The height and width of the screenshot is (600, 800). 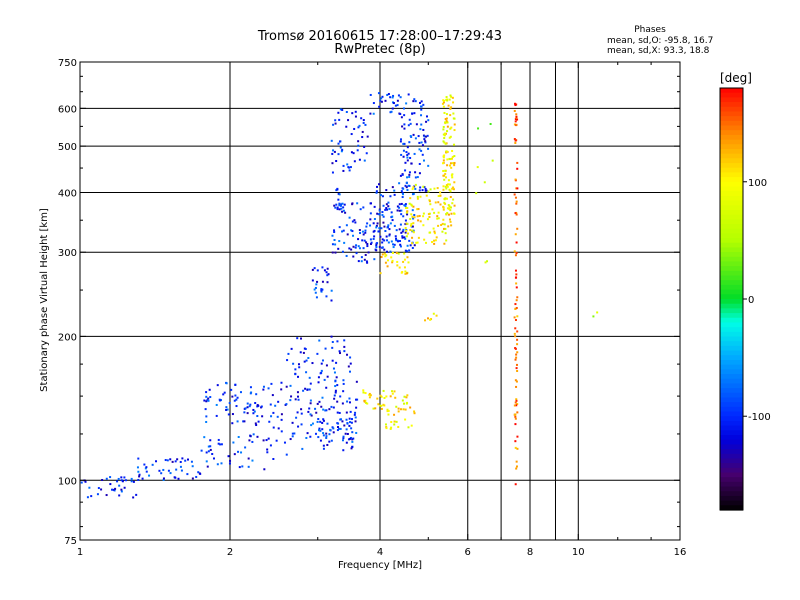 I want to click on y-tick-label: 300, so click(x=67, y=253).